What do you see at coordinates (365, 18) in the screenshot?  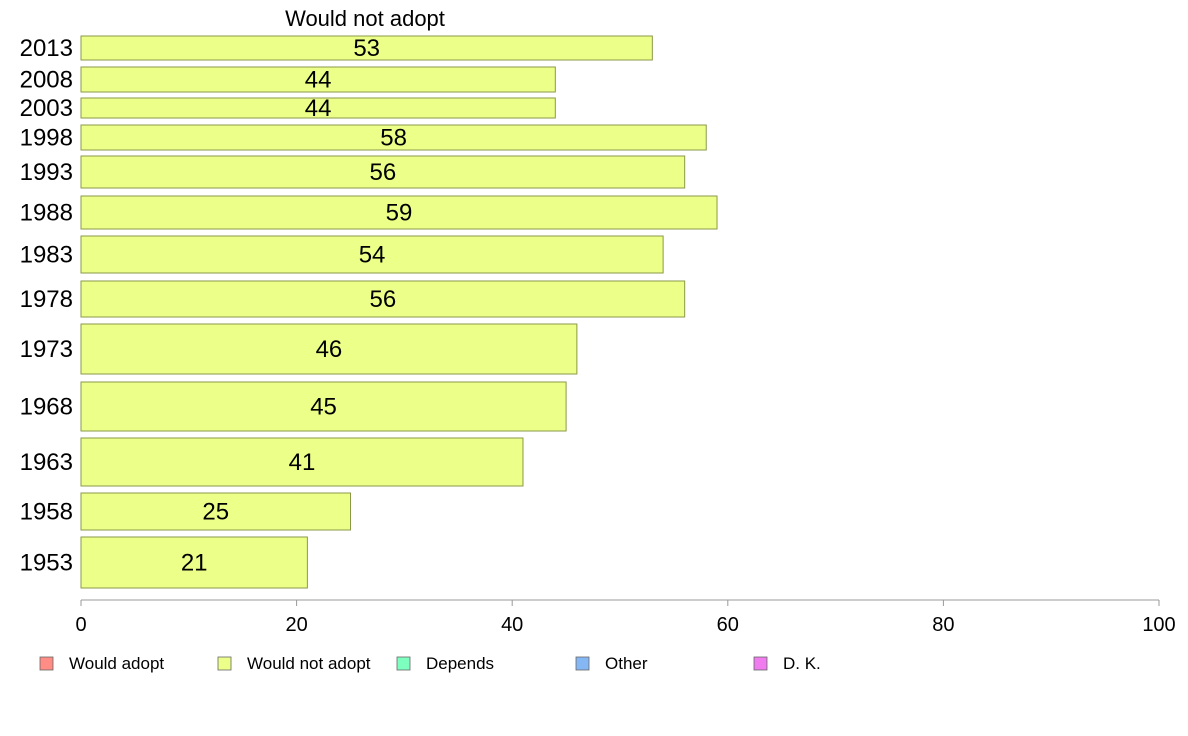 I see `chart-title: Would not adopt` at bounding box center [365, 18].